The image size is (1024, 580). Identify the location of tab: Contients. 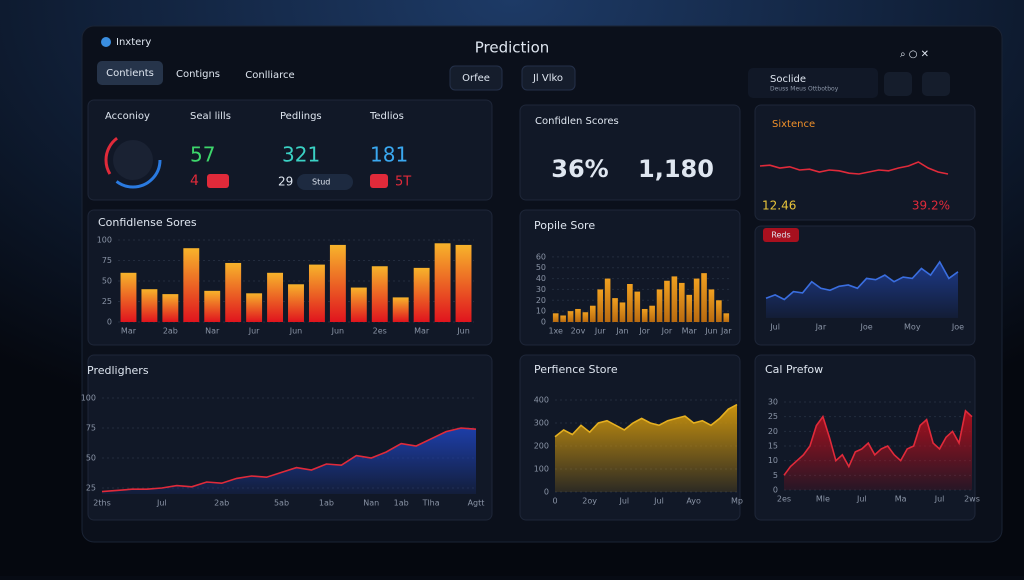
(130, 73).